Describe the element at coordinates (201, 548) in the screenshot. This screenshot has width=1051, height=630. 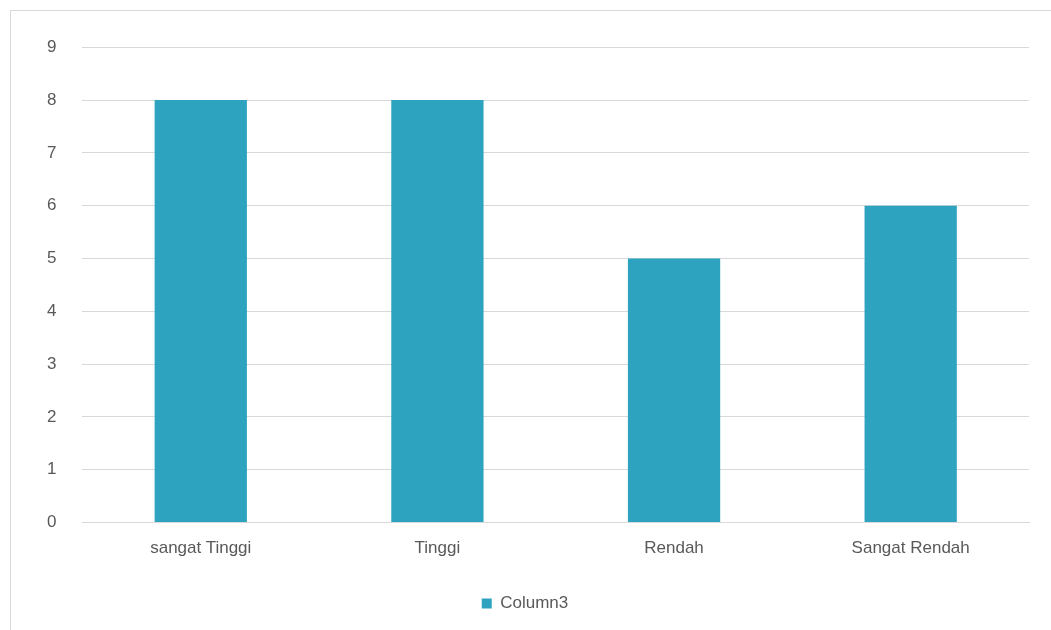
I see `x-tick-label: sangat Tinggi` at that location.